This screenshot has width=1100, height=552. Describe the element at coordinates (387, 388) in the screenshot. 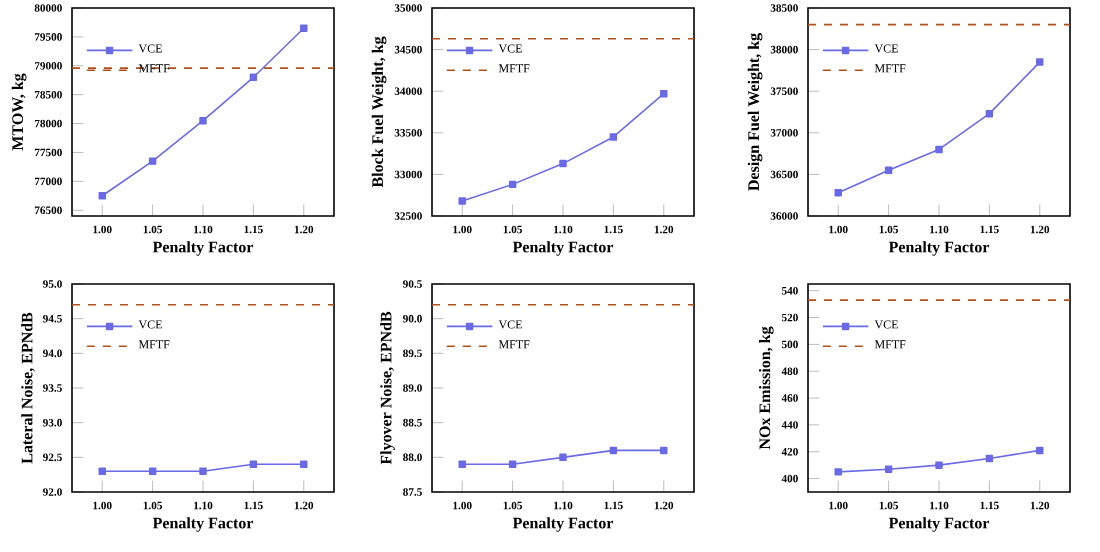

I see `y-axis-title: Flyover Noise, EPNdB` at that location.